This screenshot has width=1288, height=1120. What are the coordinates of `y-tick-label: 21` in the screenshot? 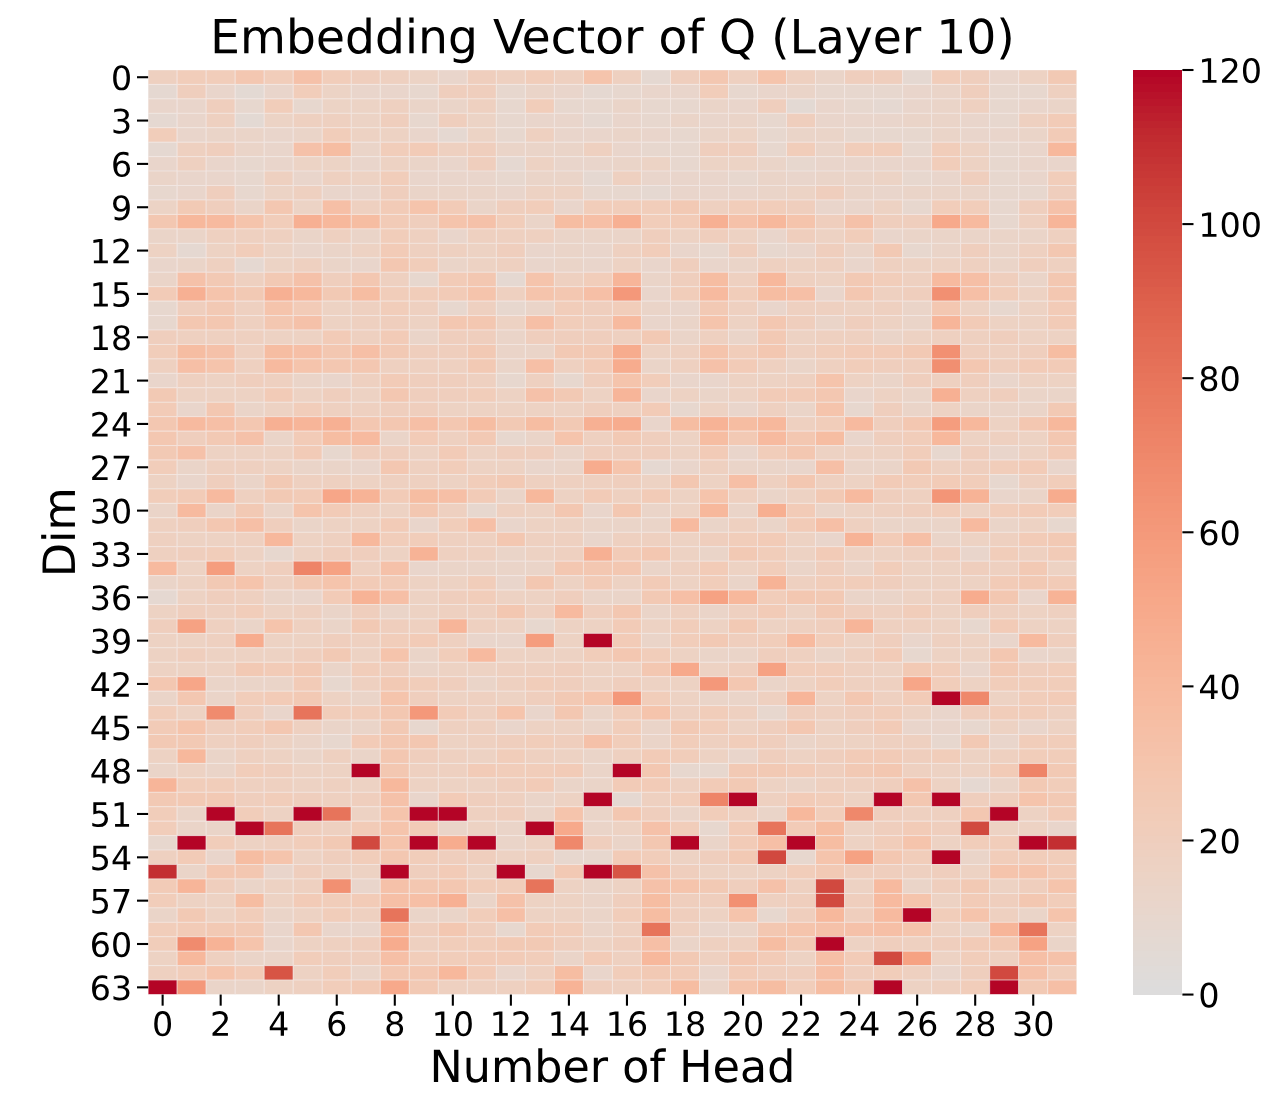 It's located at (111, 381).